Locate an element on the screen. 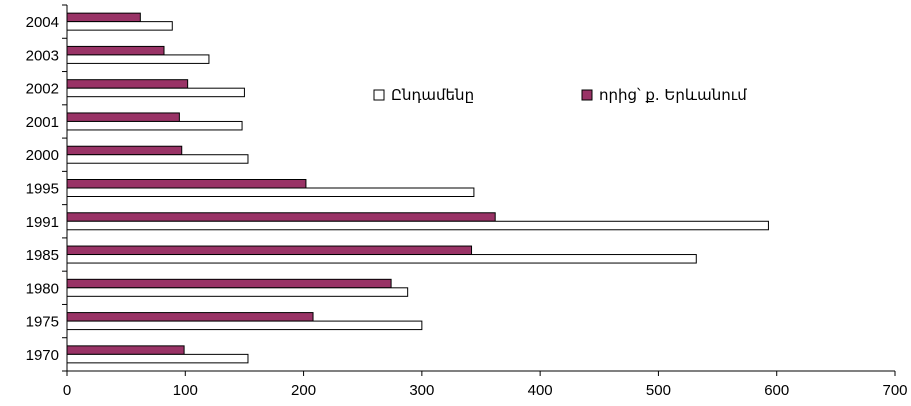 This screenshot has height=406, width=911. y-tick-label: 2000 is located at coordinates (42, 155).